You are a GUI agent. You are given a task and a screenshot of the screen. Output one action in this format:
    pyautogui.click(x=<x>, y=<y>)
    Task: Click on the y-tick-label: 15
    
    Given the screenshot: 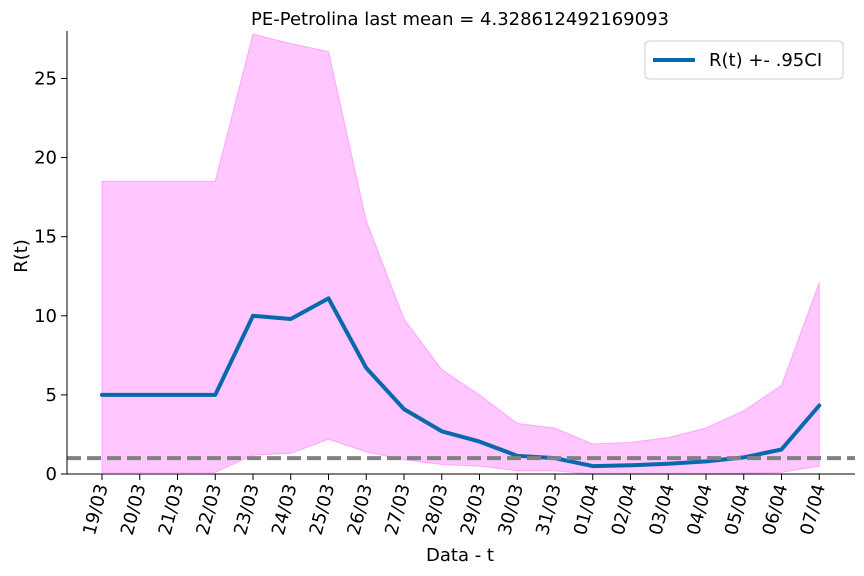 What is the action you would take?
    pyautogui.click(x=45, y=237)
    